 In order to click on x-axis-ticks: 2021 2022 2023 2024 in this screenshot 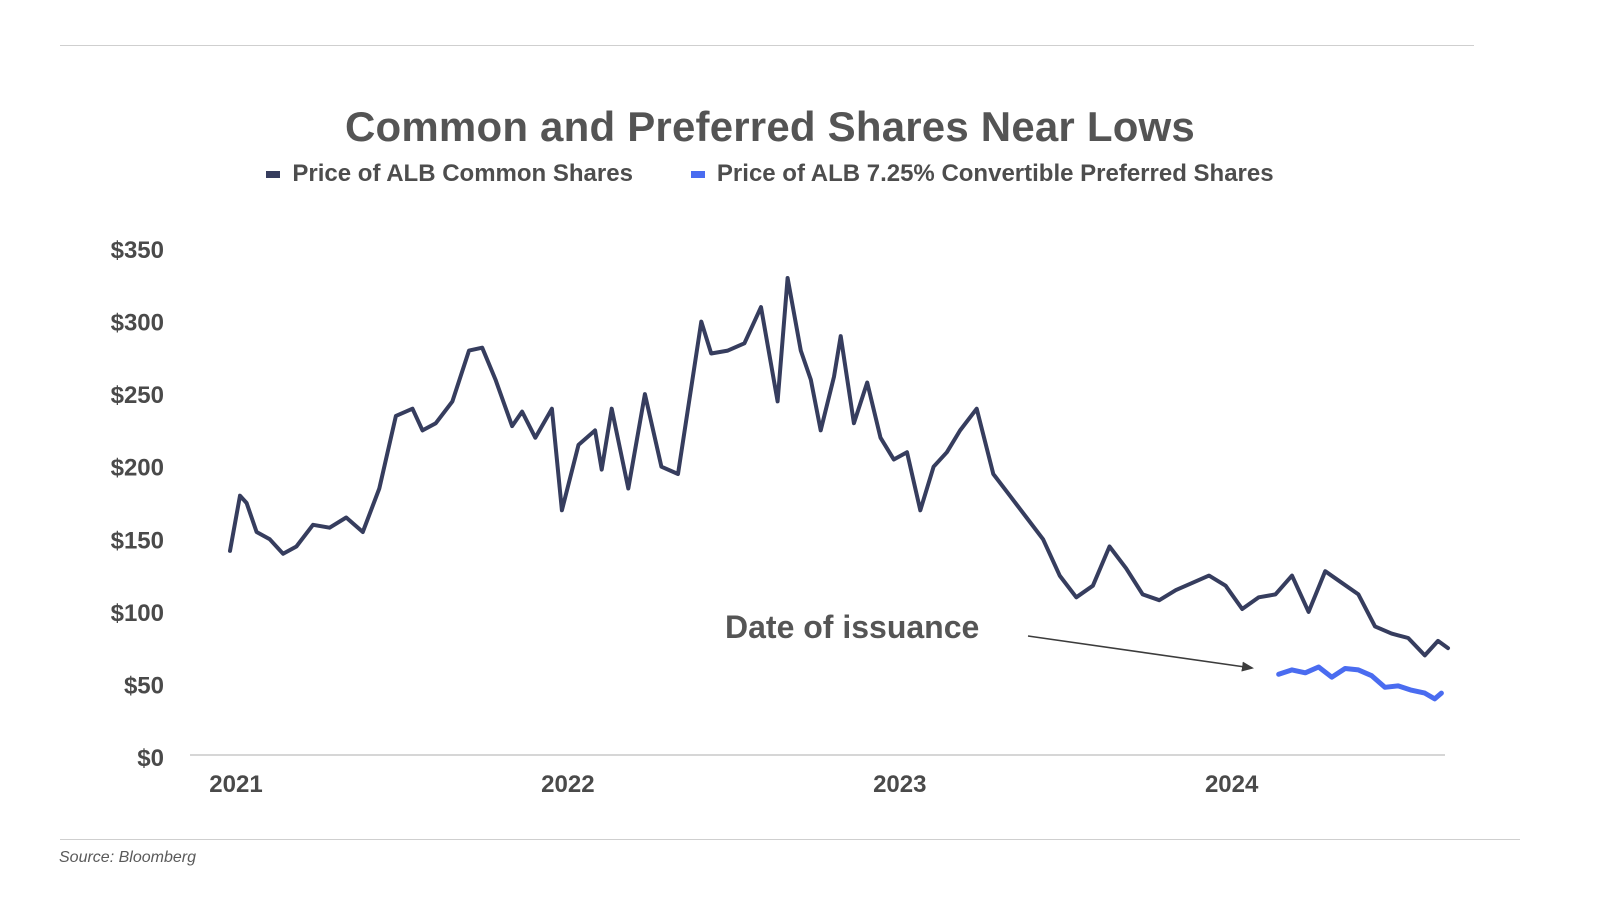, I will do `click(734, 784)`.